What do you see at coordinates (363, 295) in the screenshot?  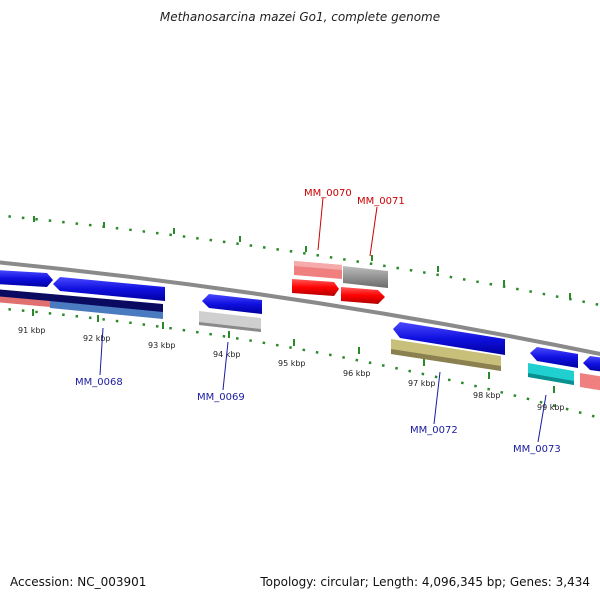 I see `gene-feature-mm0071-cds` at bounding box center [363, 295].